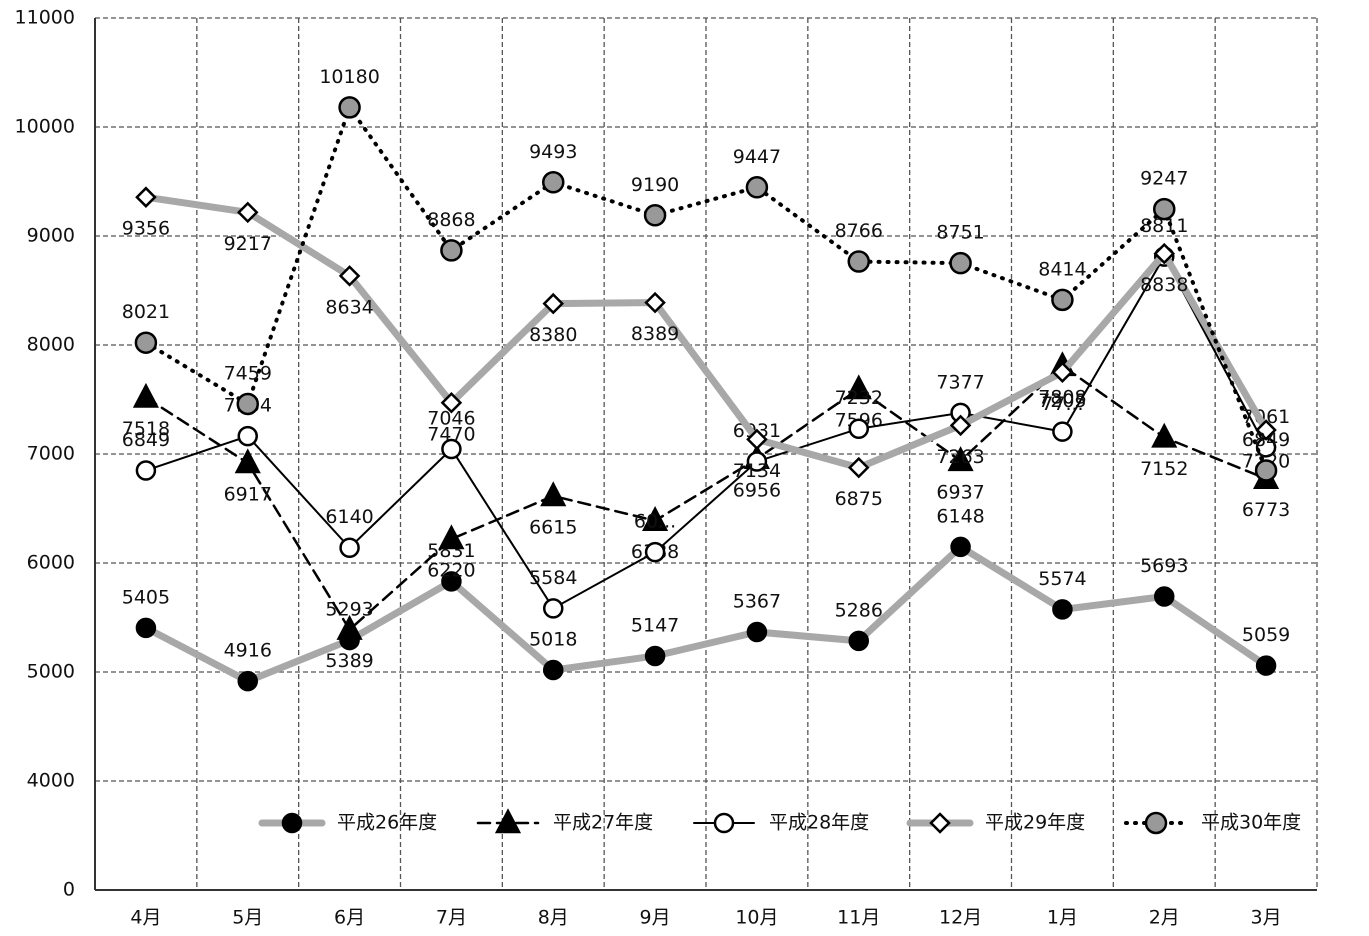 The height and width of the screenshot is (936, 1369). Describe the element at coordinates (349, 610) in the screenshot. I see `data-label: 5293` at that location.